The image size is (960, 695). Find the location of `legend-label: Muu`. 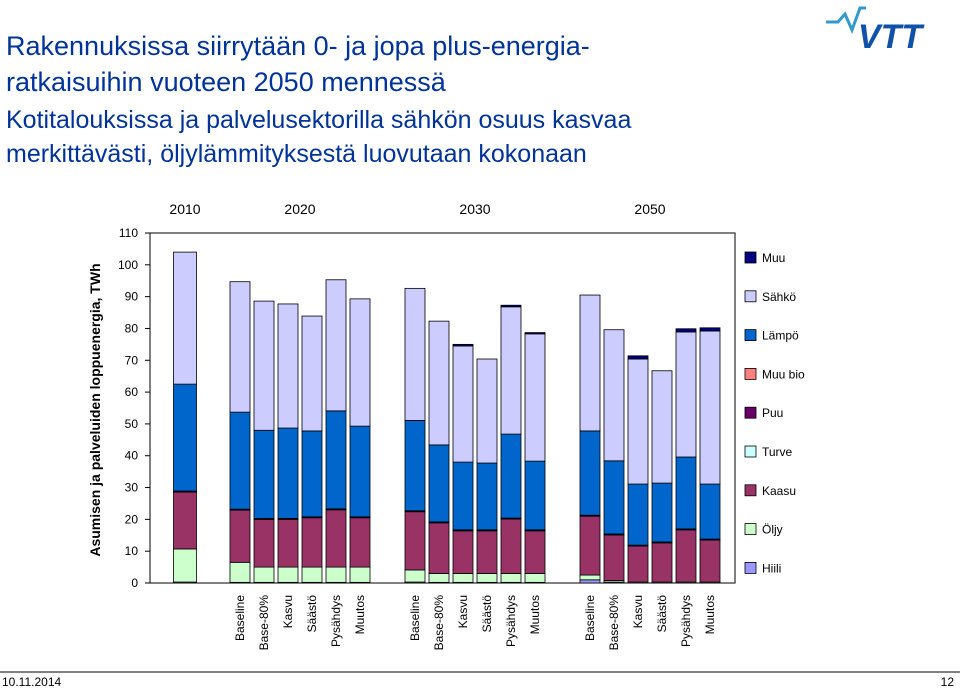

legend-label: Muu is located at coordinates (773, 258).